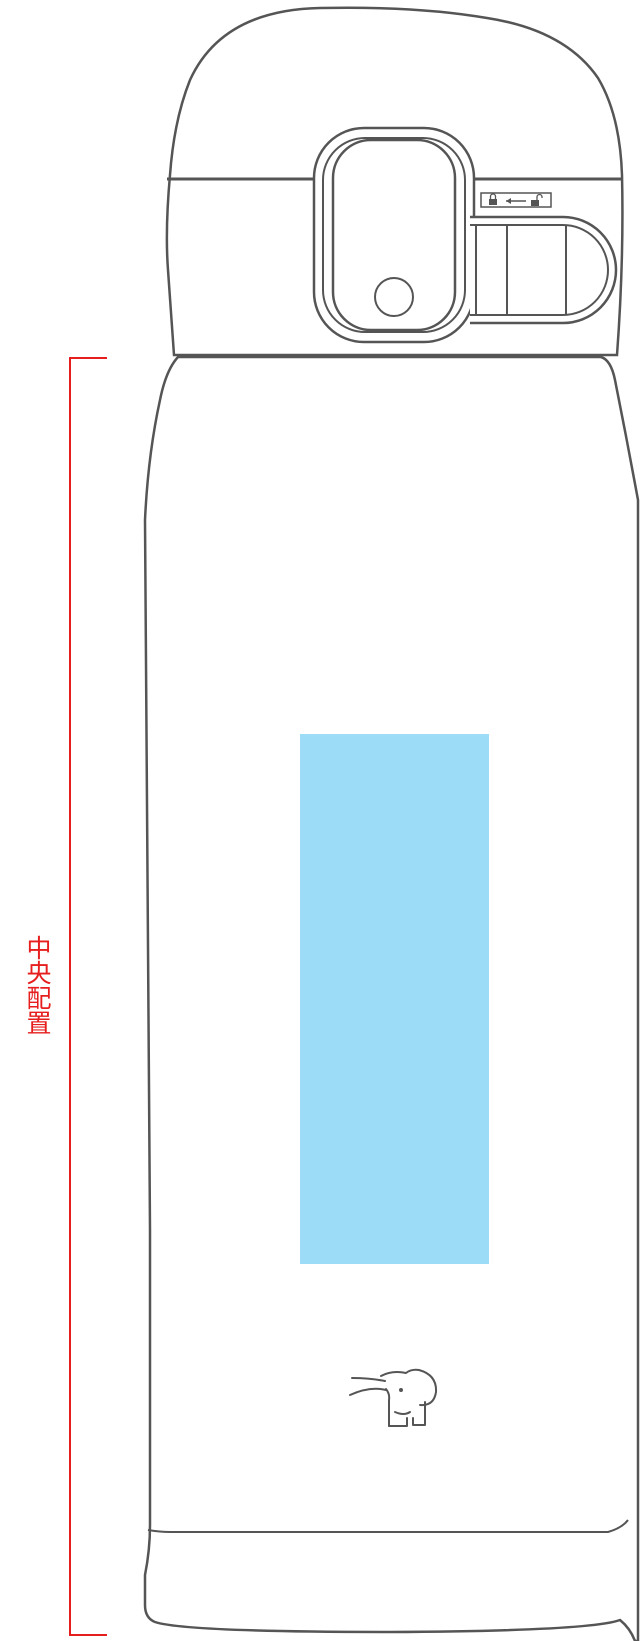  I want to click on push-button-circle, so click(394, 297).